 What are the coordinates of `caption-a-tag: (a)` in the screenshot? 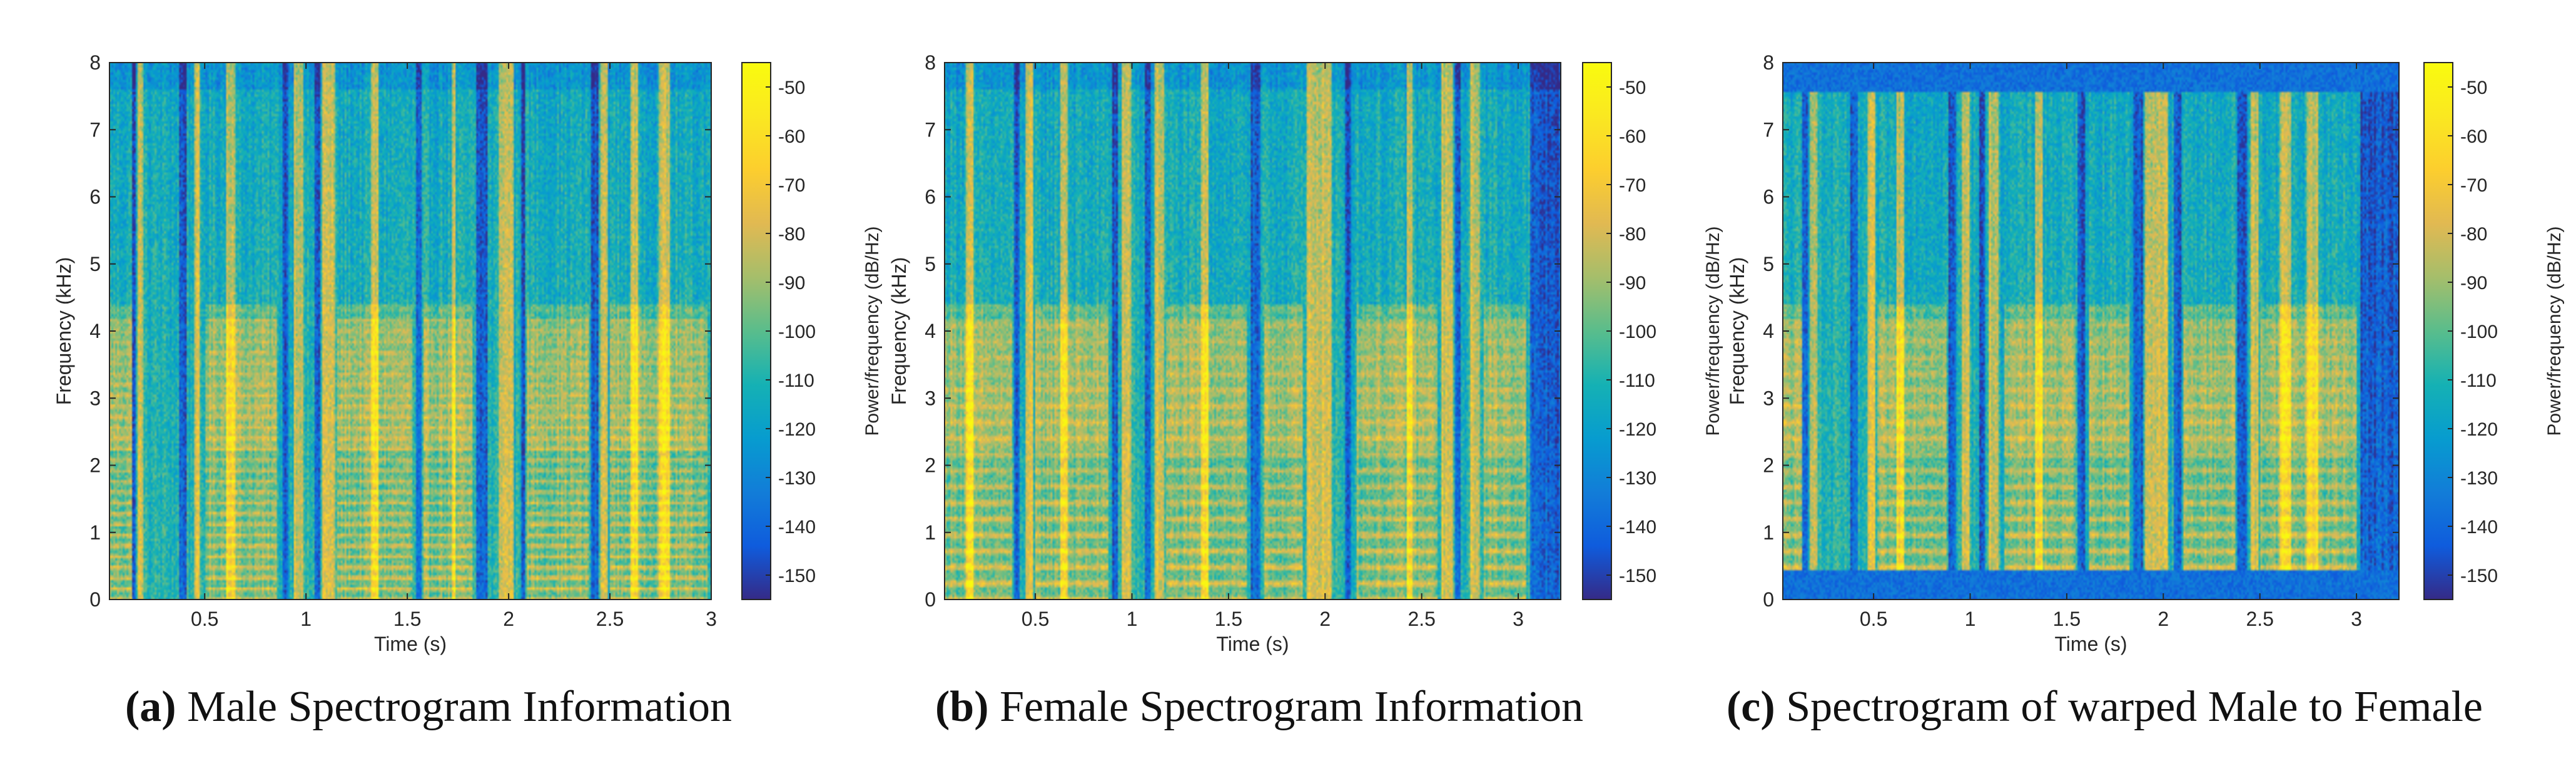 It's located at (150, 707).